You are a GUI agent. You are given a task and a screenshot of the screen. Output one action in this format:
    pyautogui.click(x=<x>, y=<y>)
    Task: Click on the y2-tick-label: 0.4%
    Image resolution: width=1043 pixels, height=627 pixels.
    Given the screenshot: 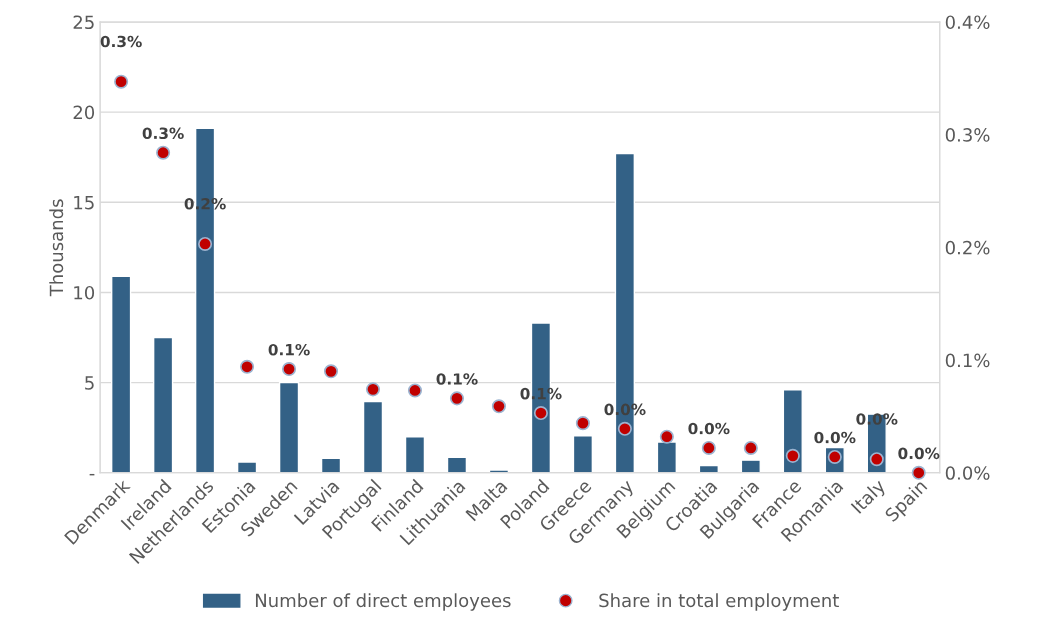 What is the action you would take?
    pyautogui.click(x=967, y=22)
    